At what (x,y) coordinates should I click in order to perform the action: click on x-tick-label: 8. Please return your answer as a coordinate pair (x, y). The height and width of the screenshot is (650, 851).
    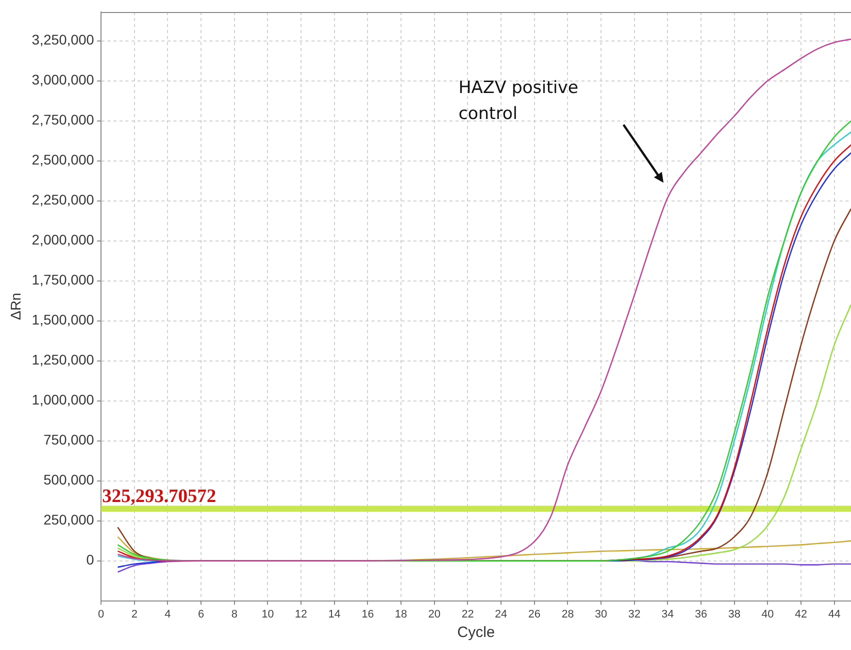
    Looking at the image, I should click on (234, 614).